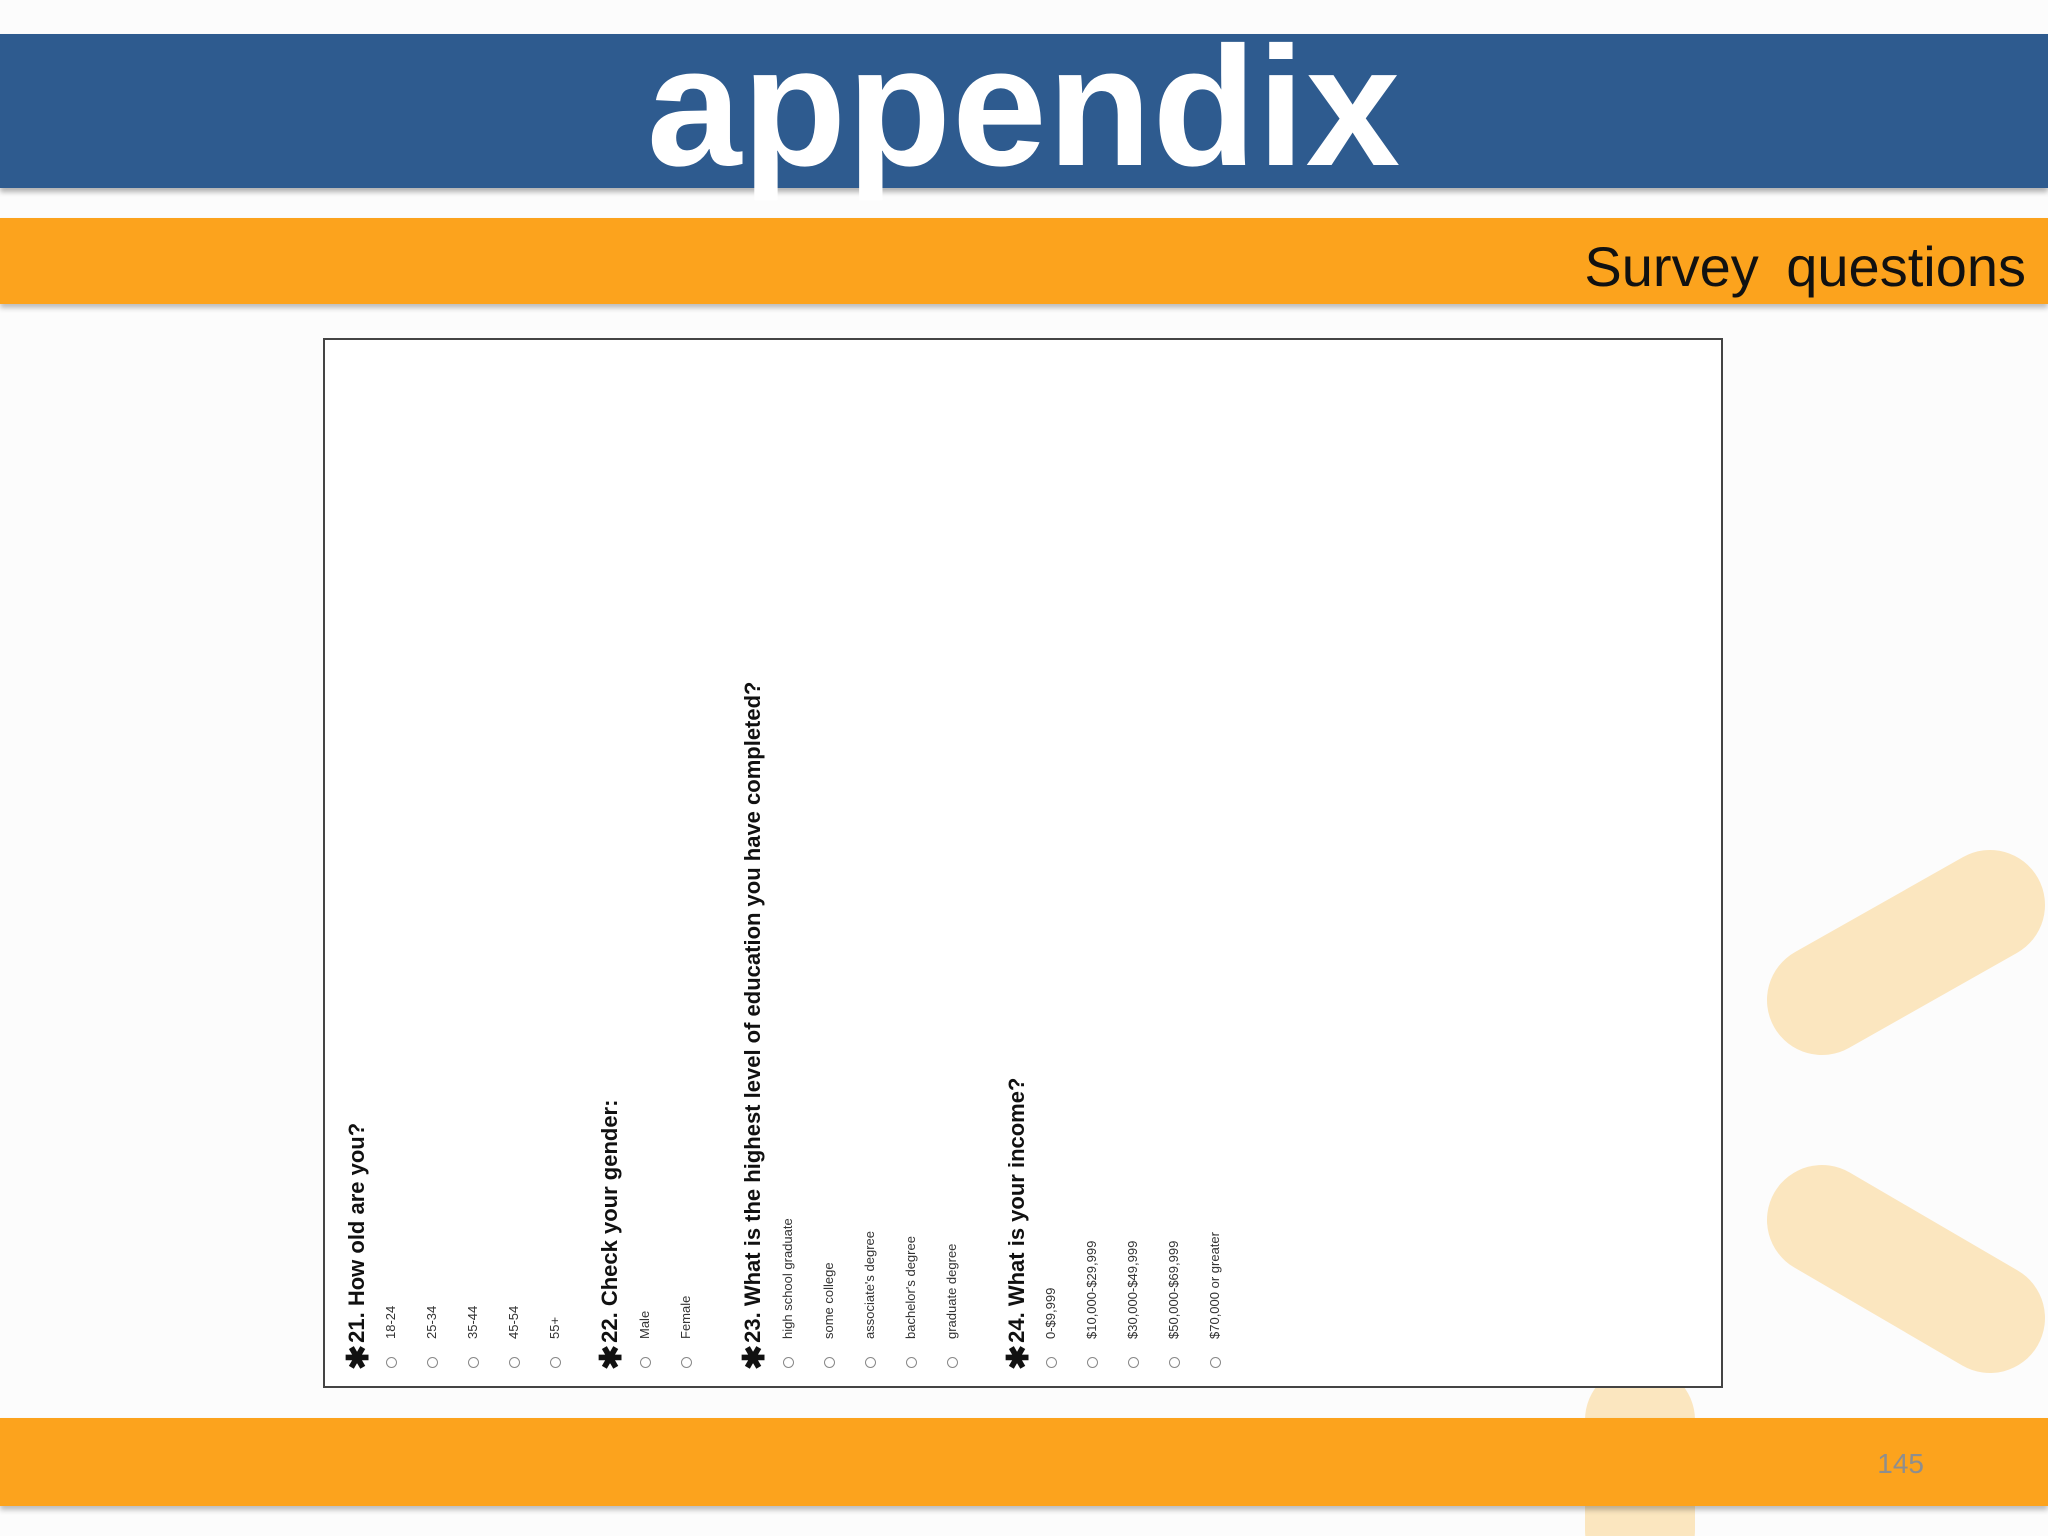 This screenshot has height=1536, width=2048. Describe the element at coordinates (644, 1339) in the screenshot. I see `option-q22-1: Male` at that location.